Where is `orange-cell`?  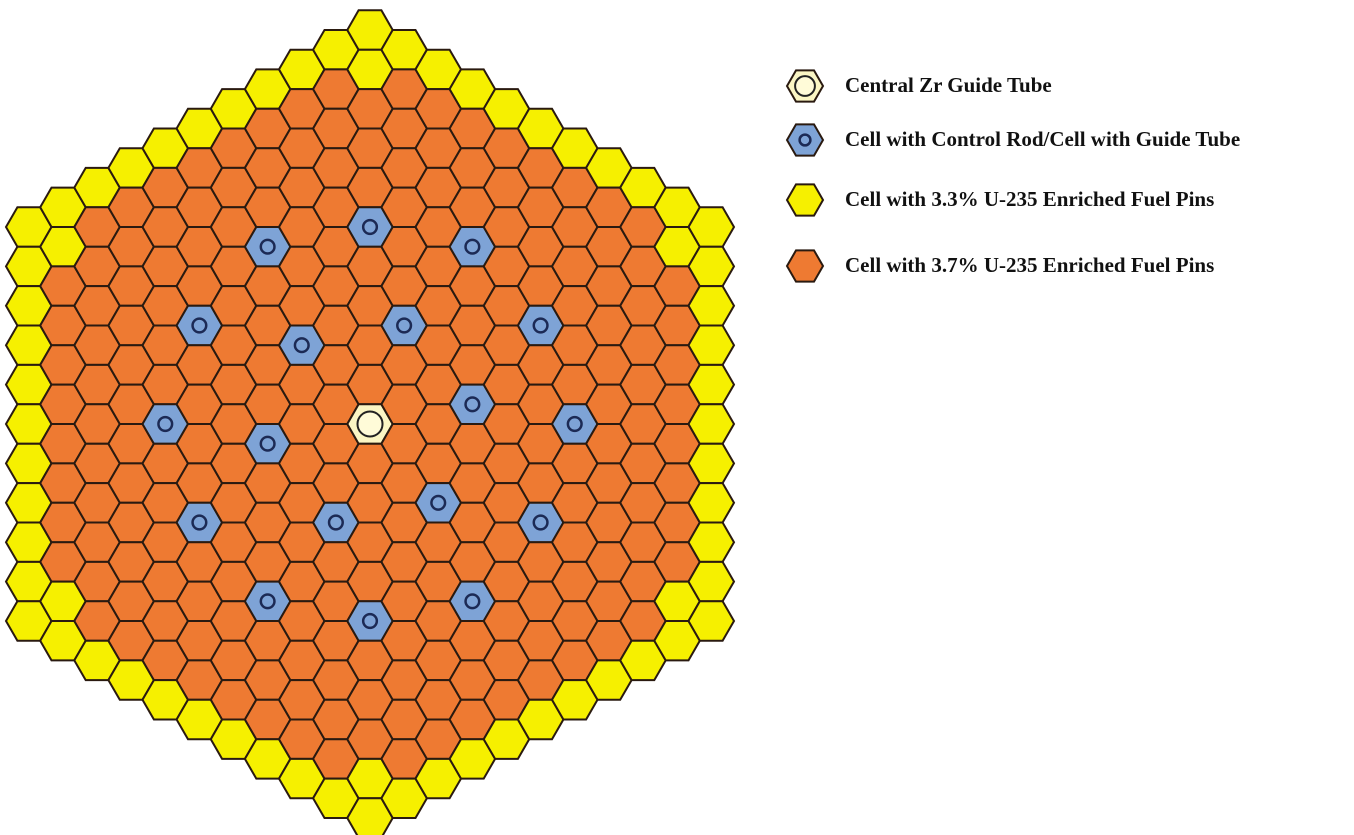 orange-cell is located at coordinates (805, 266).